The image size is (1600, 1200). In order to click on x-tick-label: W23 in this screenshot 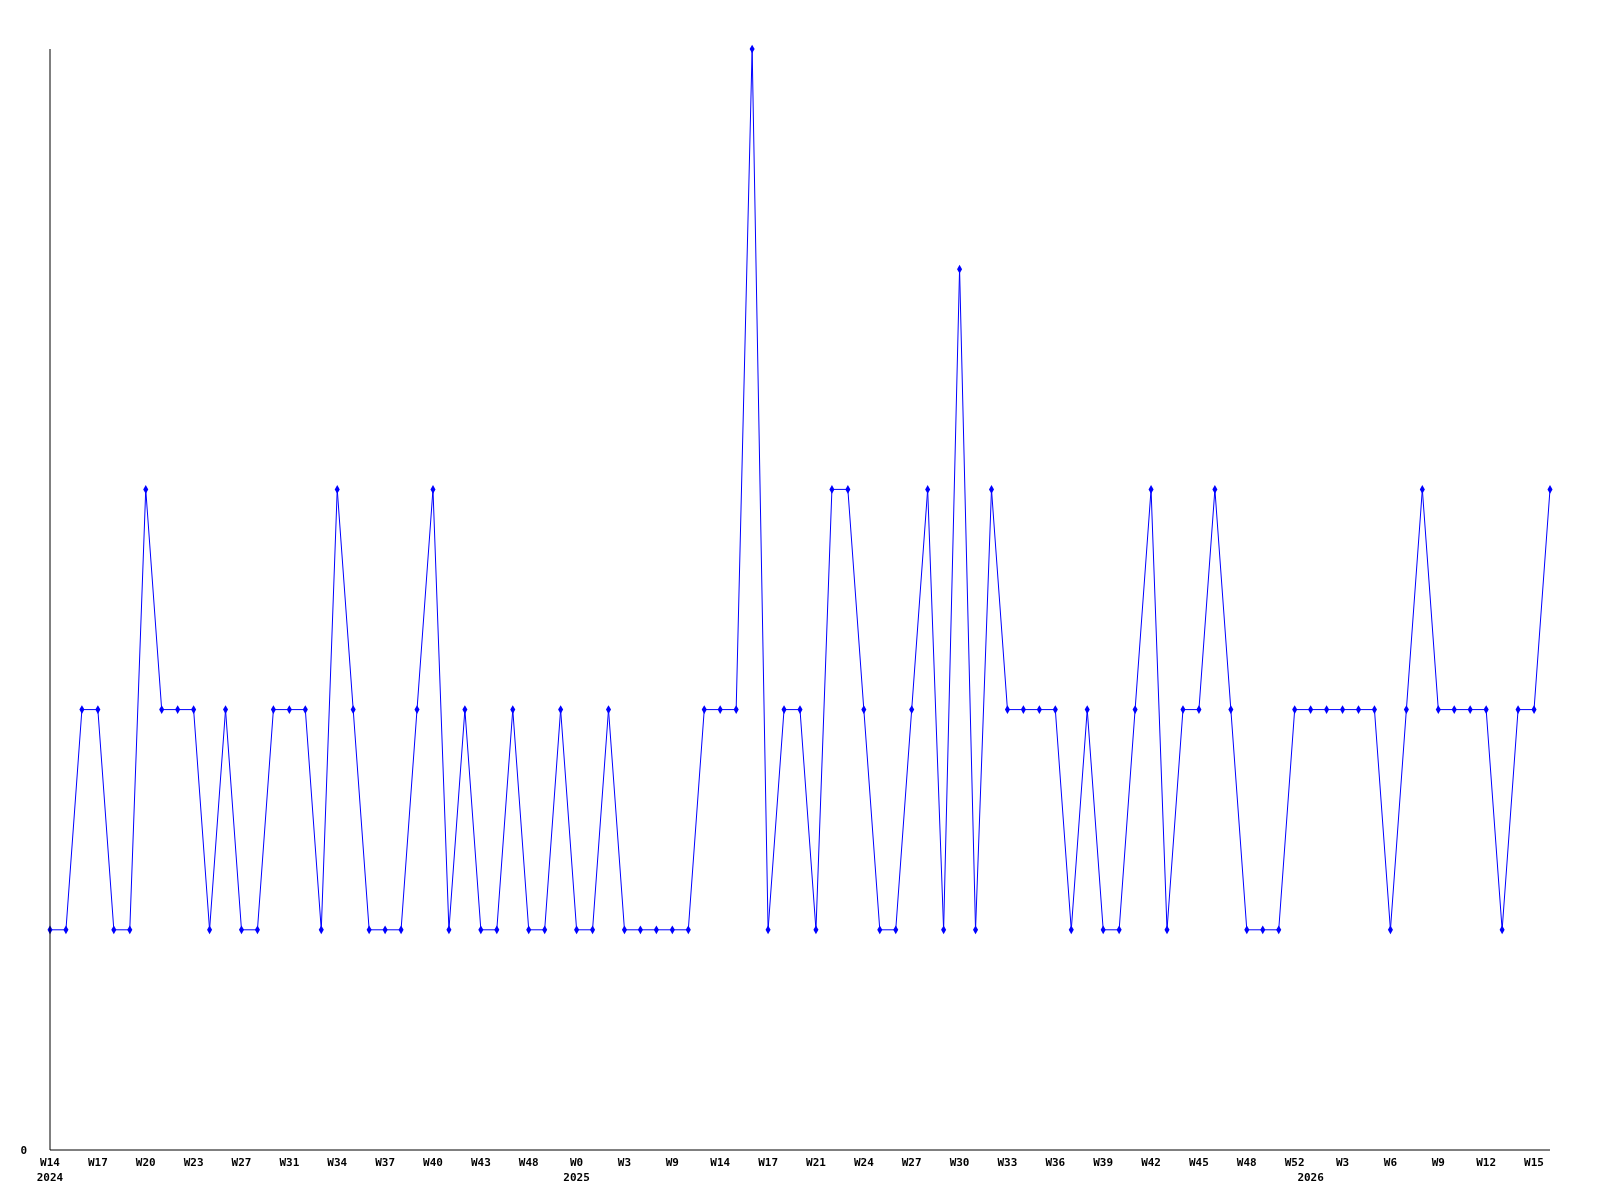, I will do `click(193, 1162)`.